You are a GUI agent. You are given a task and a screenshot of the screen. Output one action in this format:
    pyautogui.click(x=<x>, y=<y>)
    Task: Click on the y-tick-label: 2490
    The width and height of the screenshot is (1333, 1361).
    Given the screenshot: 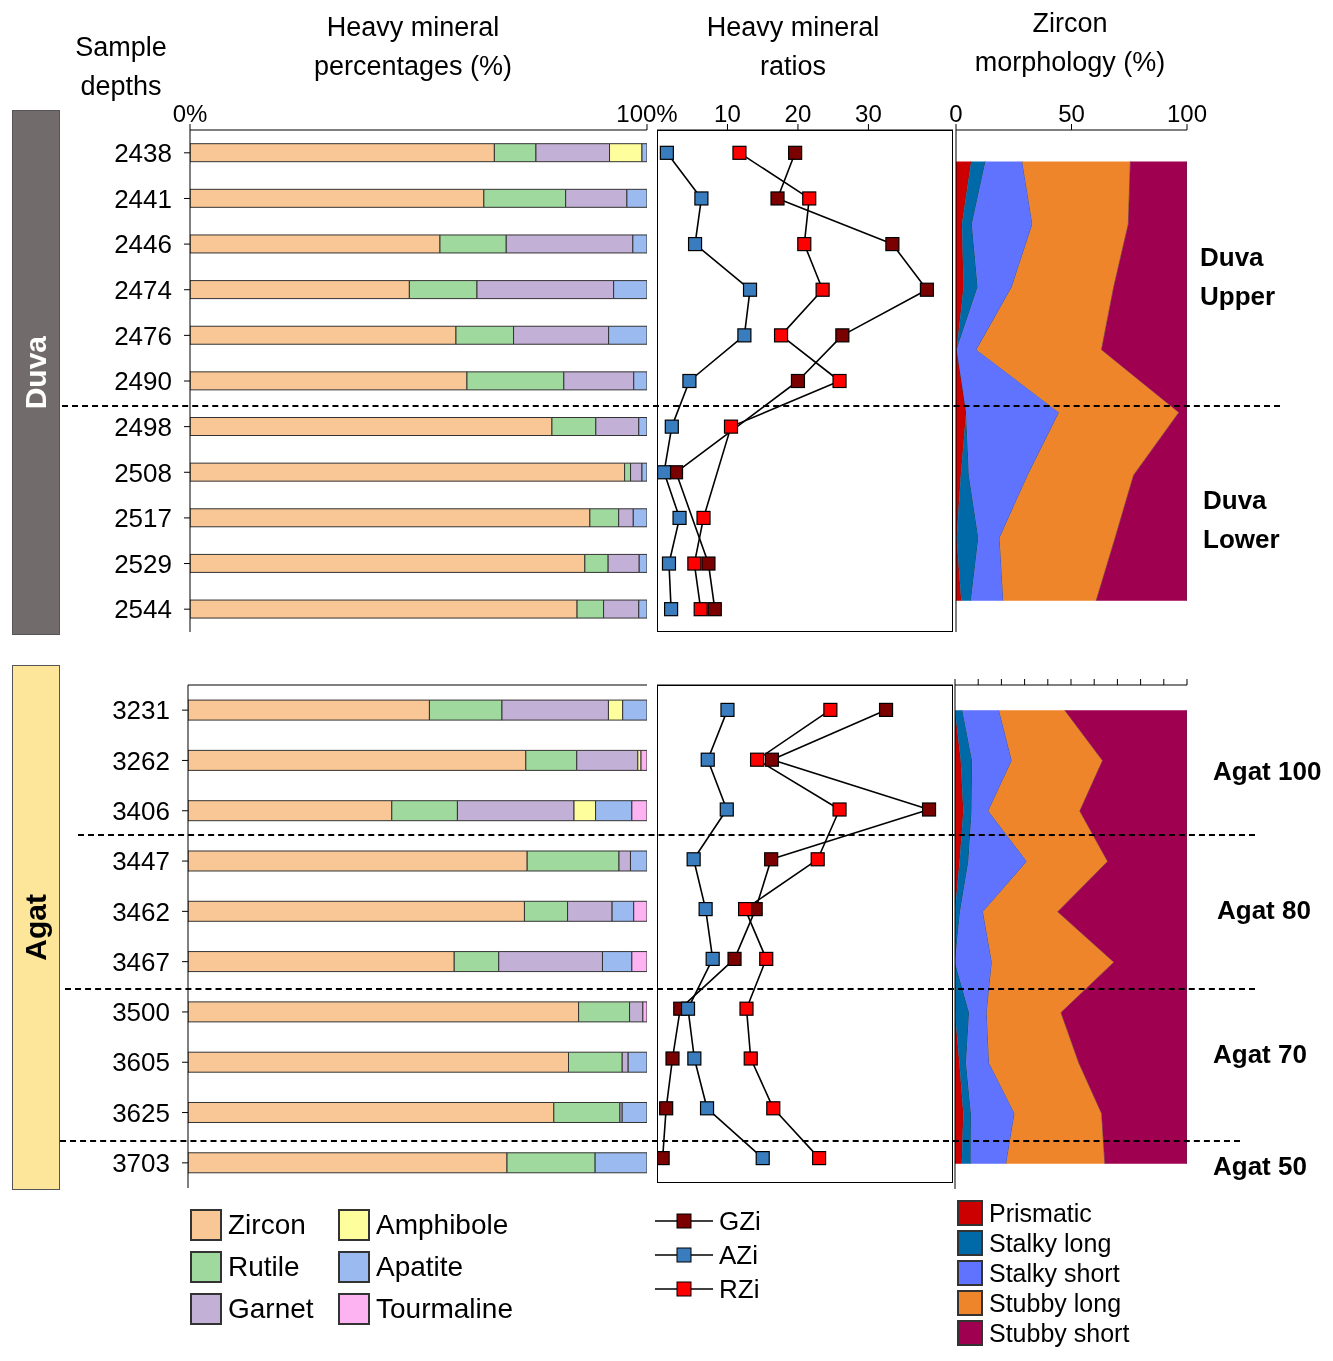 What is the action you would take?
    pyautogui.click(x=143, y=381)
    